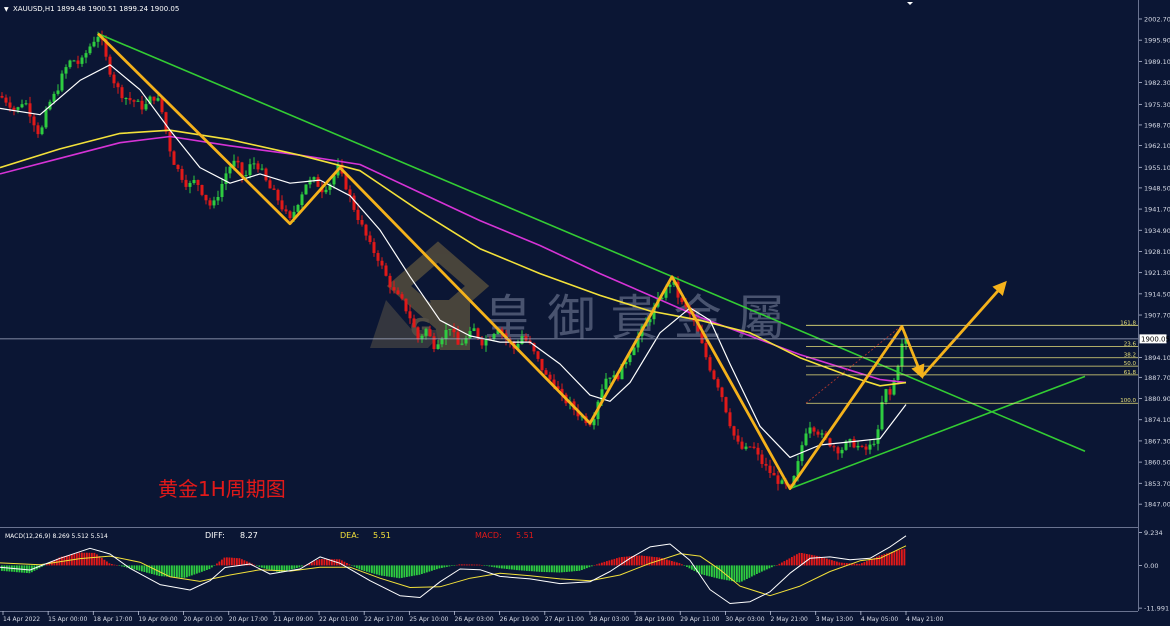 The image size is (1170, 626). I want to click on price-tick-label: 1968.70, so click(1157, 125).